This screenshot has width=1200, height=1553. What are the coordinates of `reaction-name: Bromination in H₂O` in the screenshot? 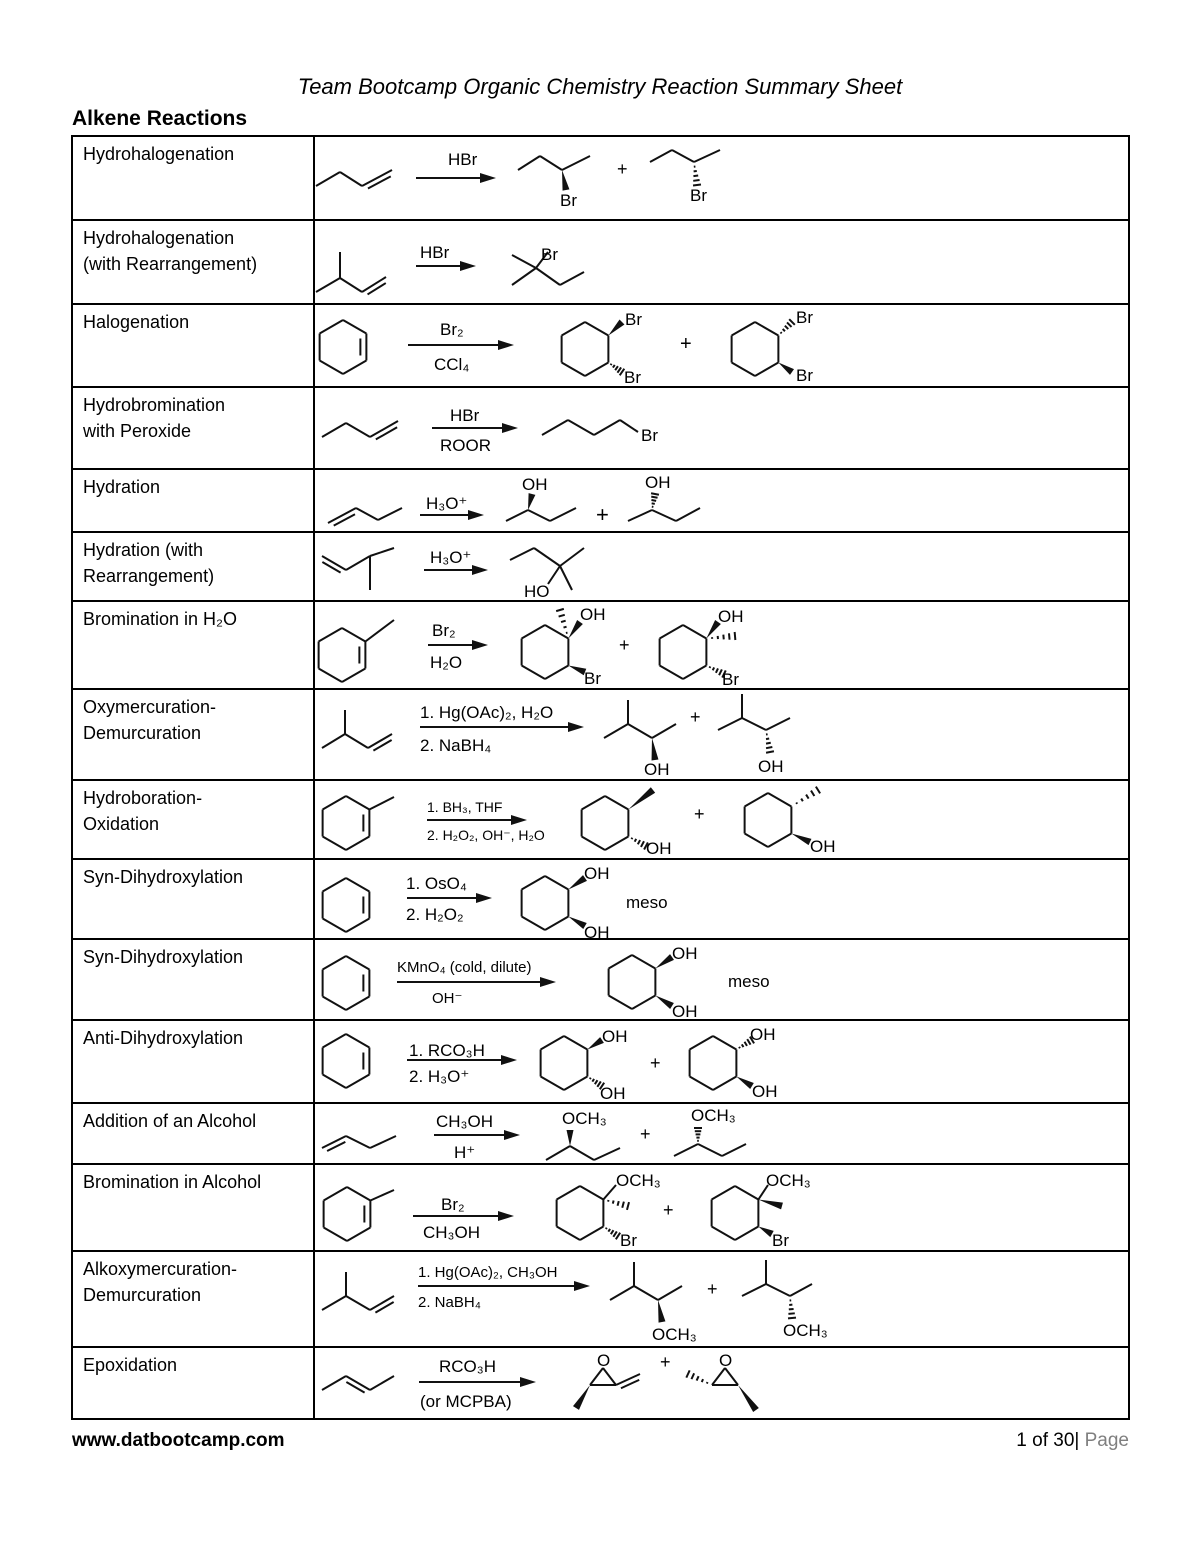 It's located at (193, 645).